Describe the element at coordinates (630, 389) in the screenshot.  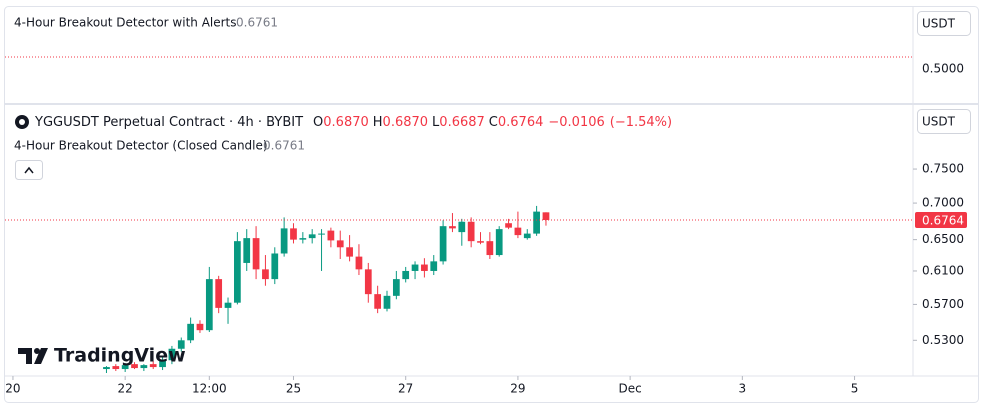
I see `x-tick-label: Dec` at that location.